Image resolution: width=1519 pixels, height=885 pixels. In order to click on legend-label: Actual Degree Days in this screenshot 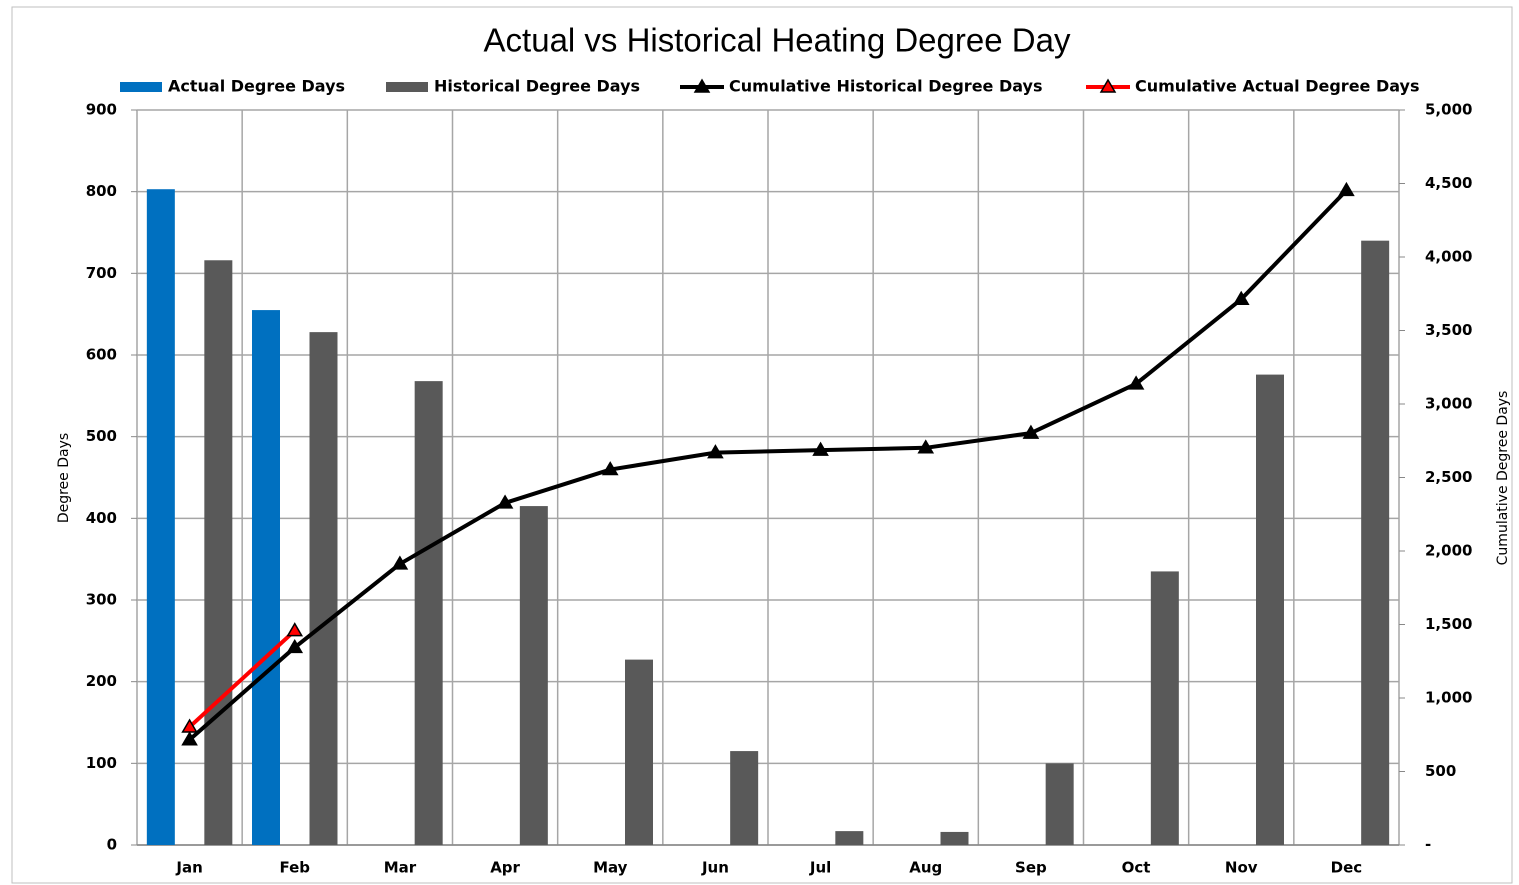, I will do `click(256, 86)`.